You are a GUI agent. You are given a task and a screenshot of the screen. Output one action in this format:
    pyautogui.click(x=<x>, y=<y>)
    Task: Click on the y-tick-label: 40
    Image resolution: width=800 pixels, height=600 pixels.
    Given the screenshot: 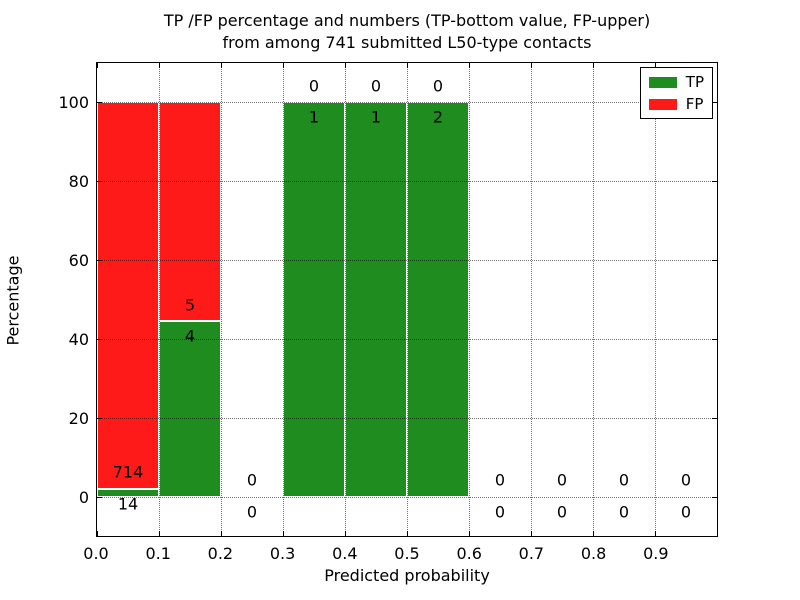 What is the action you would take?
    pyautogui.click(x=78, y=340)
    